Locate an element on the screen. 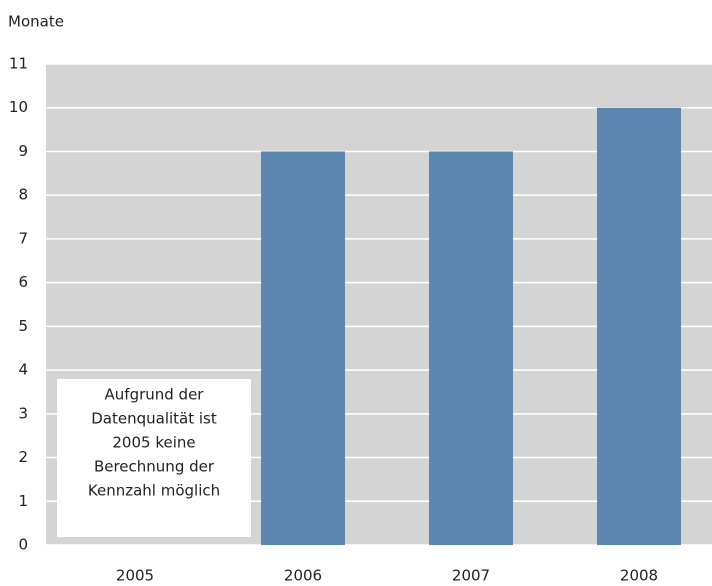  y-tick-label: 9 is located at coordinates (23, 151).